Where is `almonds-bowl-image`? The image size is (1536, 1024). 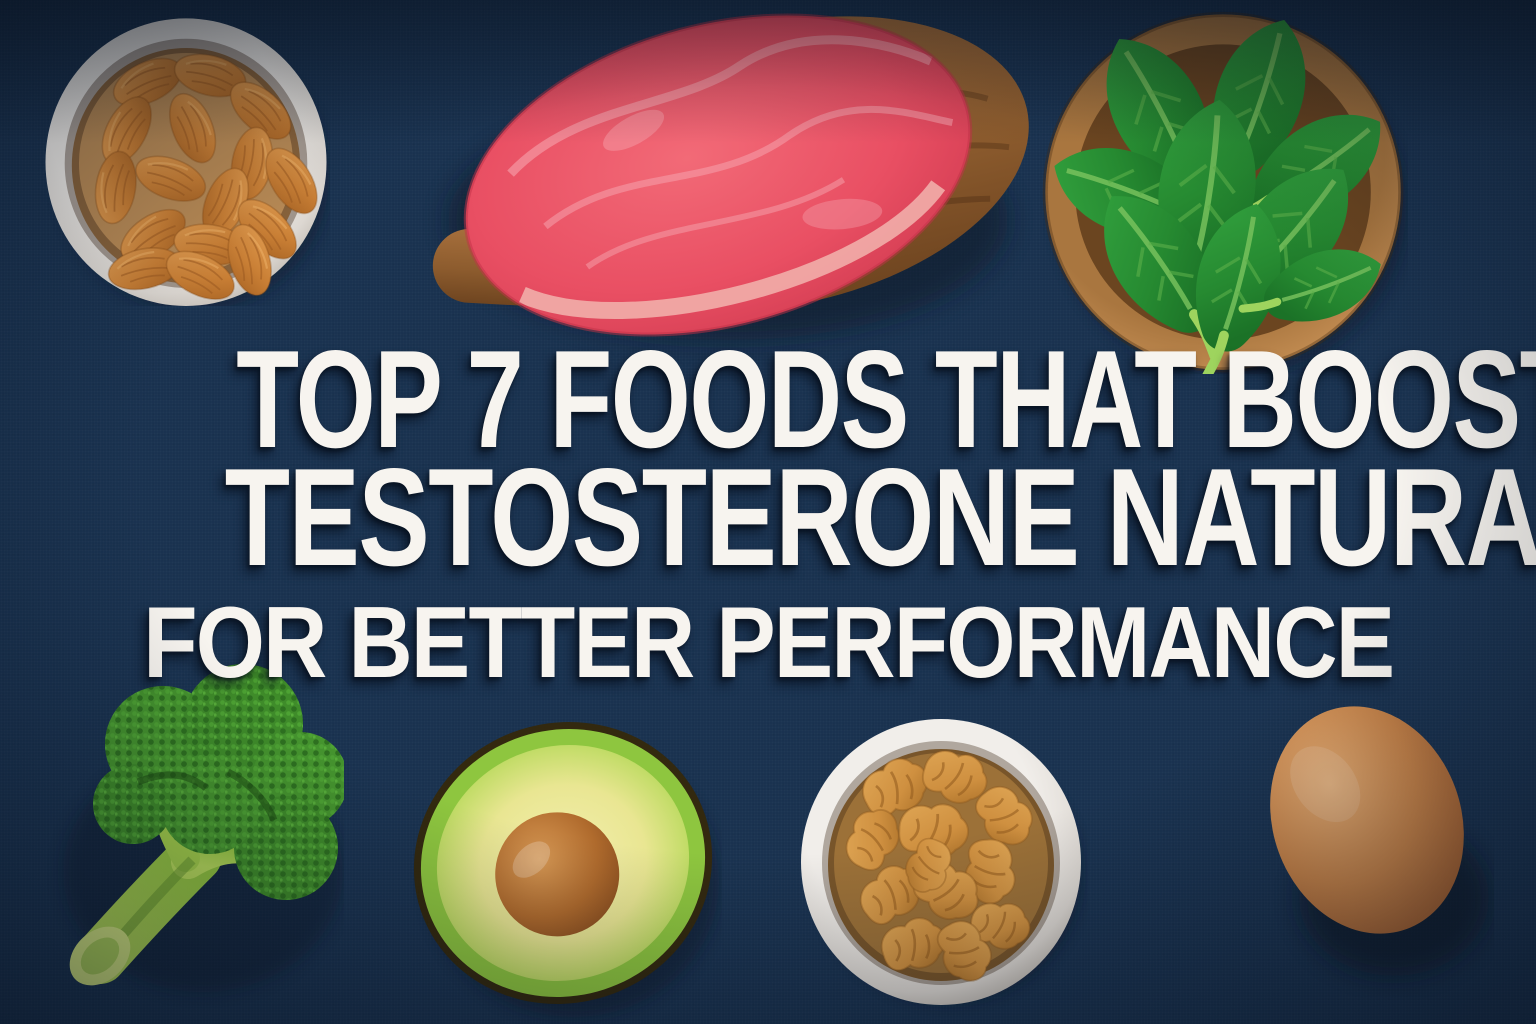
almonds-bowl-image is located at coordinates (186, 160).